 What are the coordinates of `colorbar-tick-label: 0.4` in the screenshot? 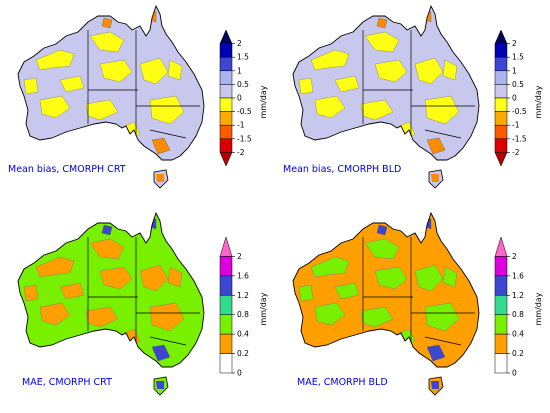 It's located at (518, 334).